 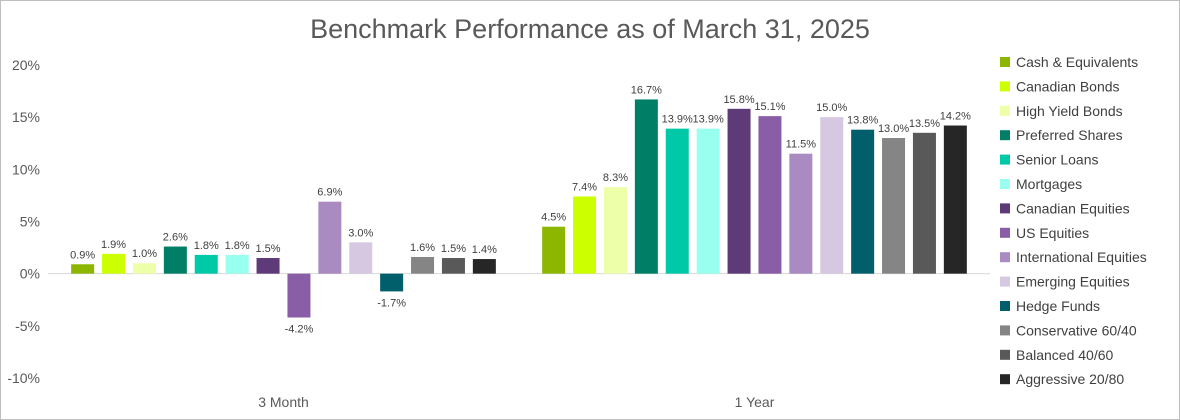 What do you see at coordinates (1077, 62) in the screenshot?
I see `legend-label: Cash & Equivalents` at bounding box center [1077, 62].